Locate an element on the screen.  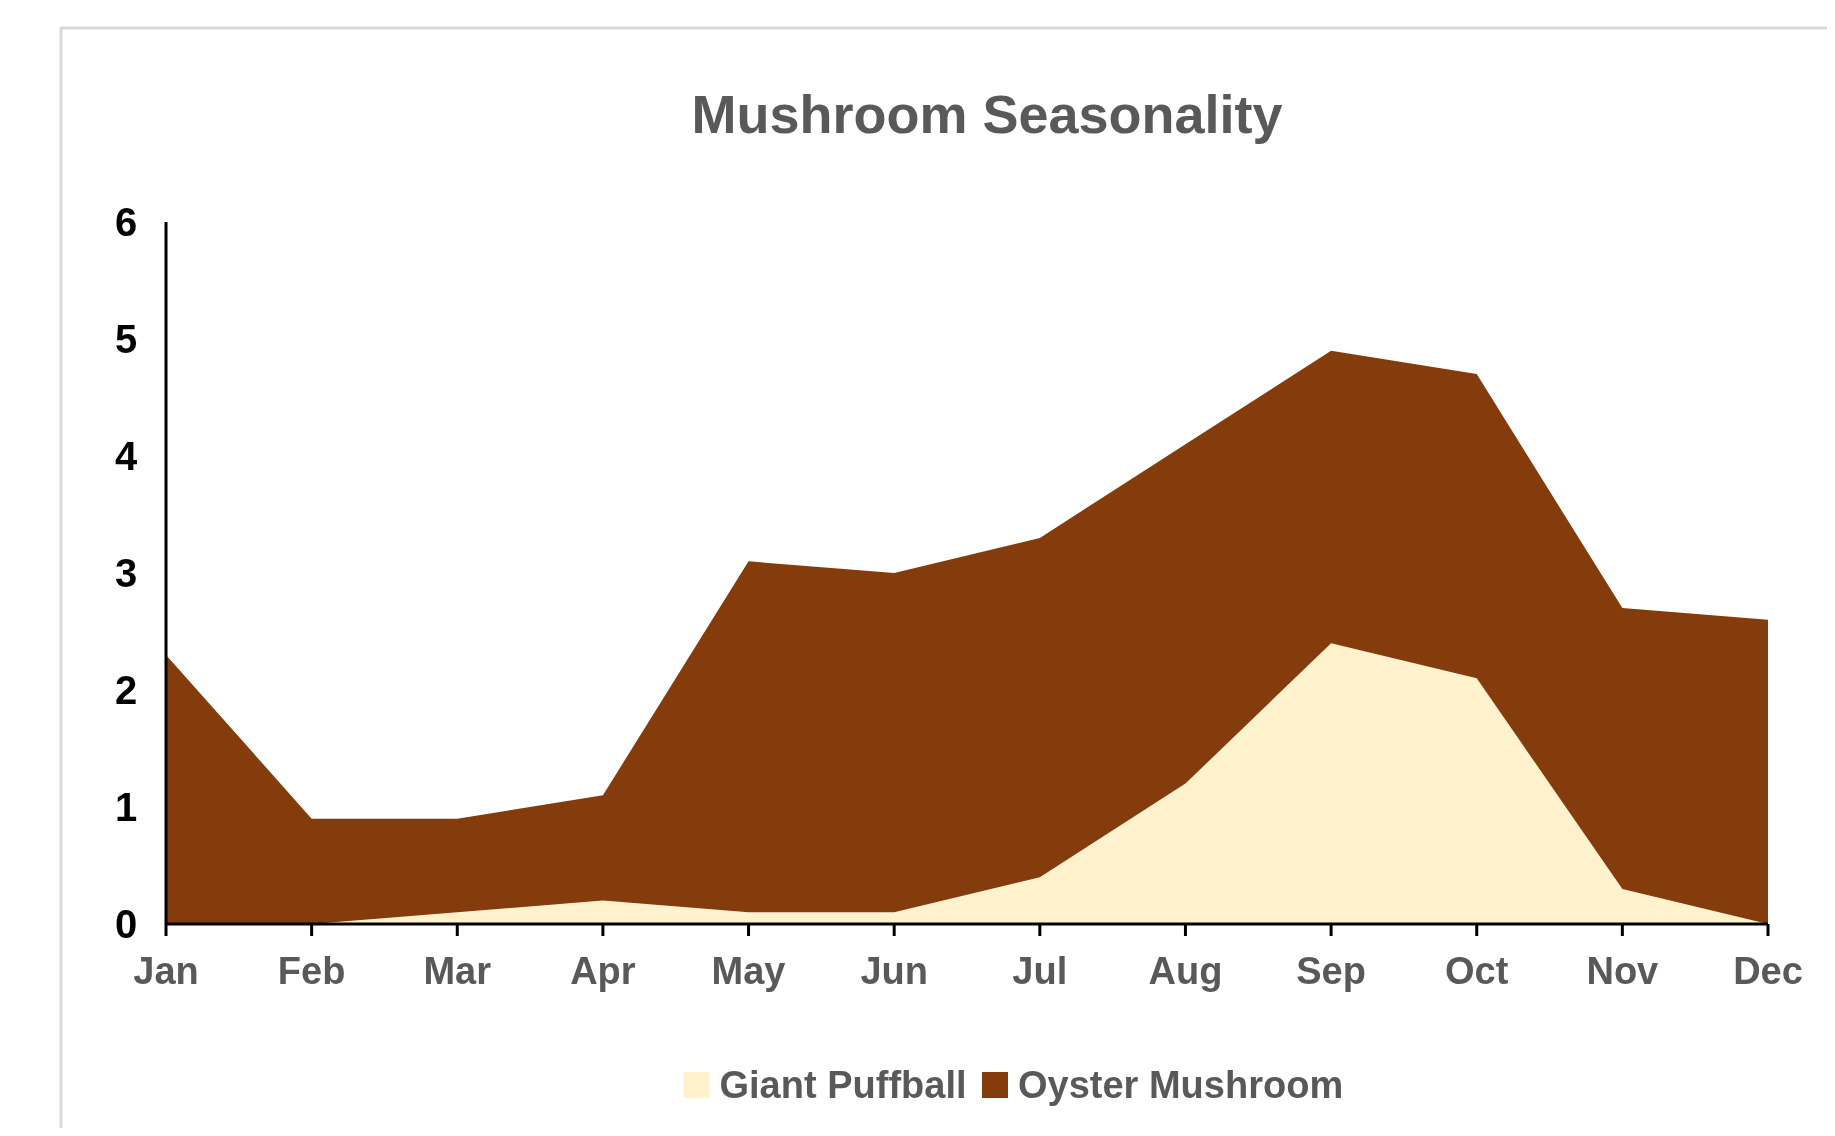
legend-label: Oyster Mushroom is located at coordinates (1181, 1085).